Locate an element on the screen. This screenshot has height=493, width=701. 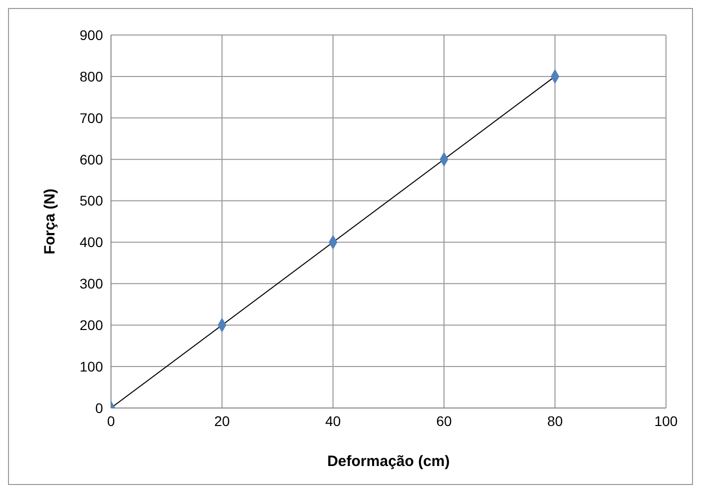
x-tick-label: 60 is located at coordinates (444, 420).